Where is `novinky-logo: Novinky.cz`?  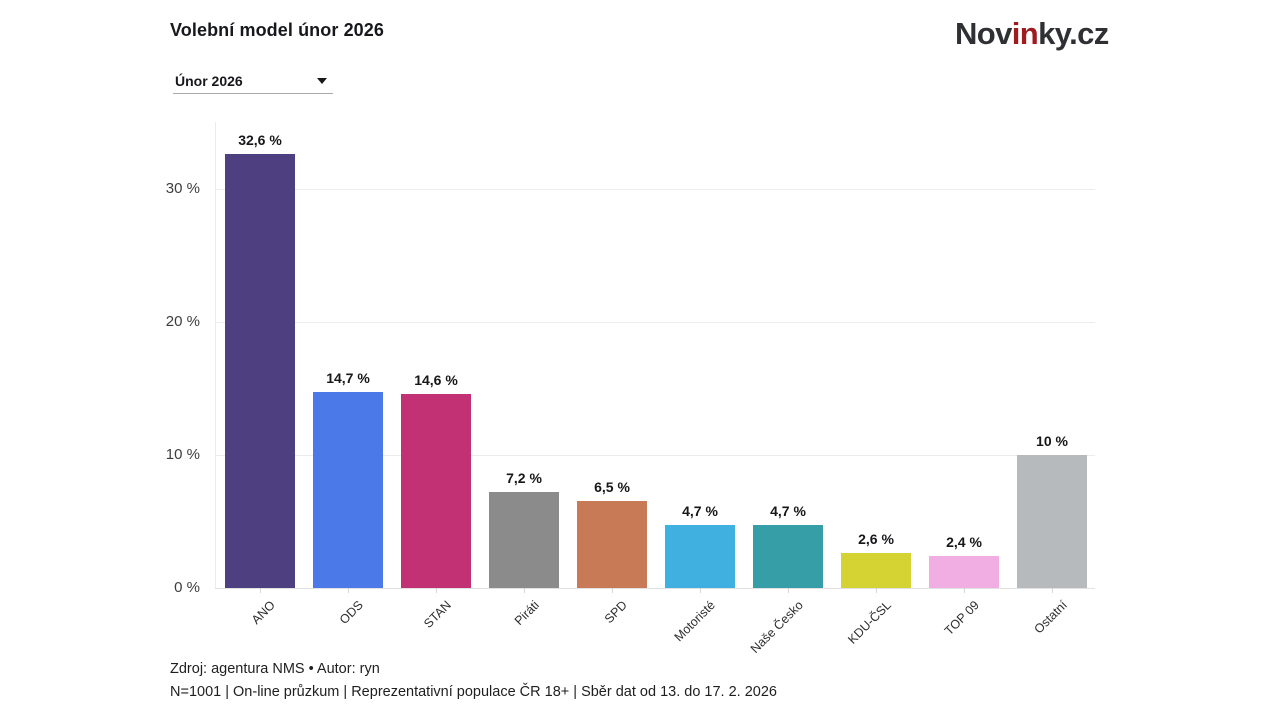 novinky-logo: Novinky.cz is located at coordinates (1032, 34).